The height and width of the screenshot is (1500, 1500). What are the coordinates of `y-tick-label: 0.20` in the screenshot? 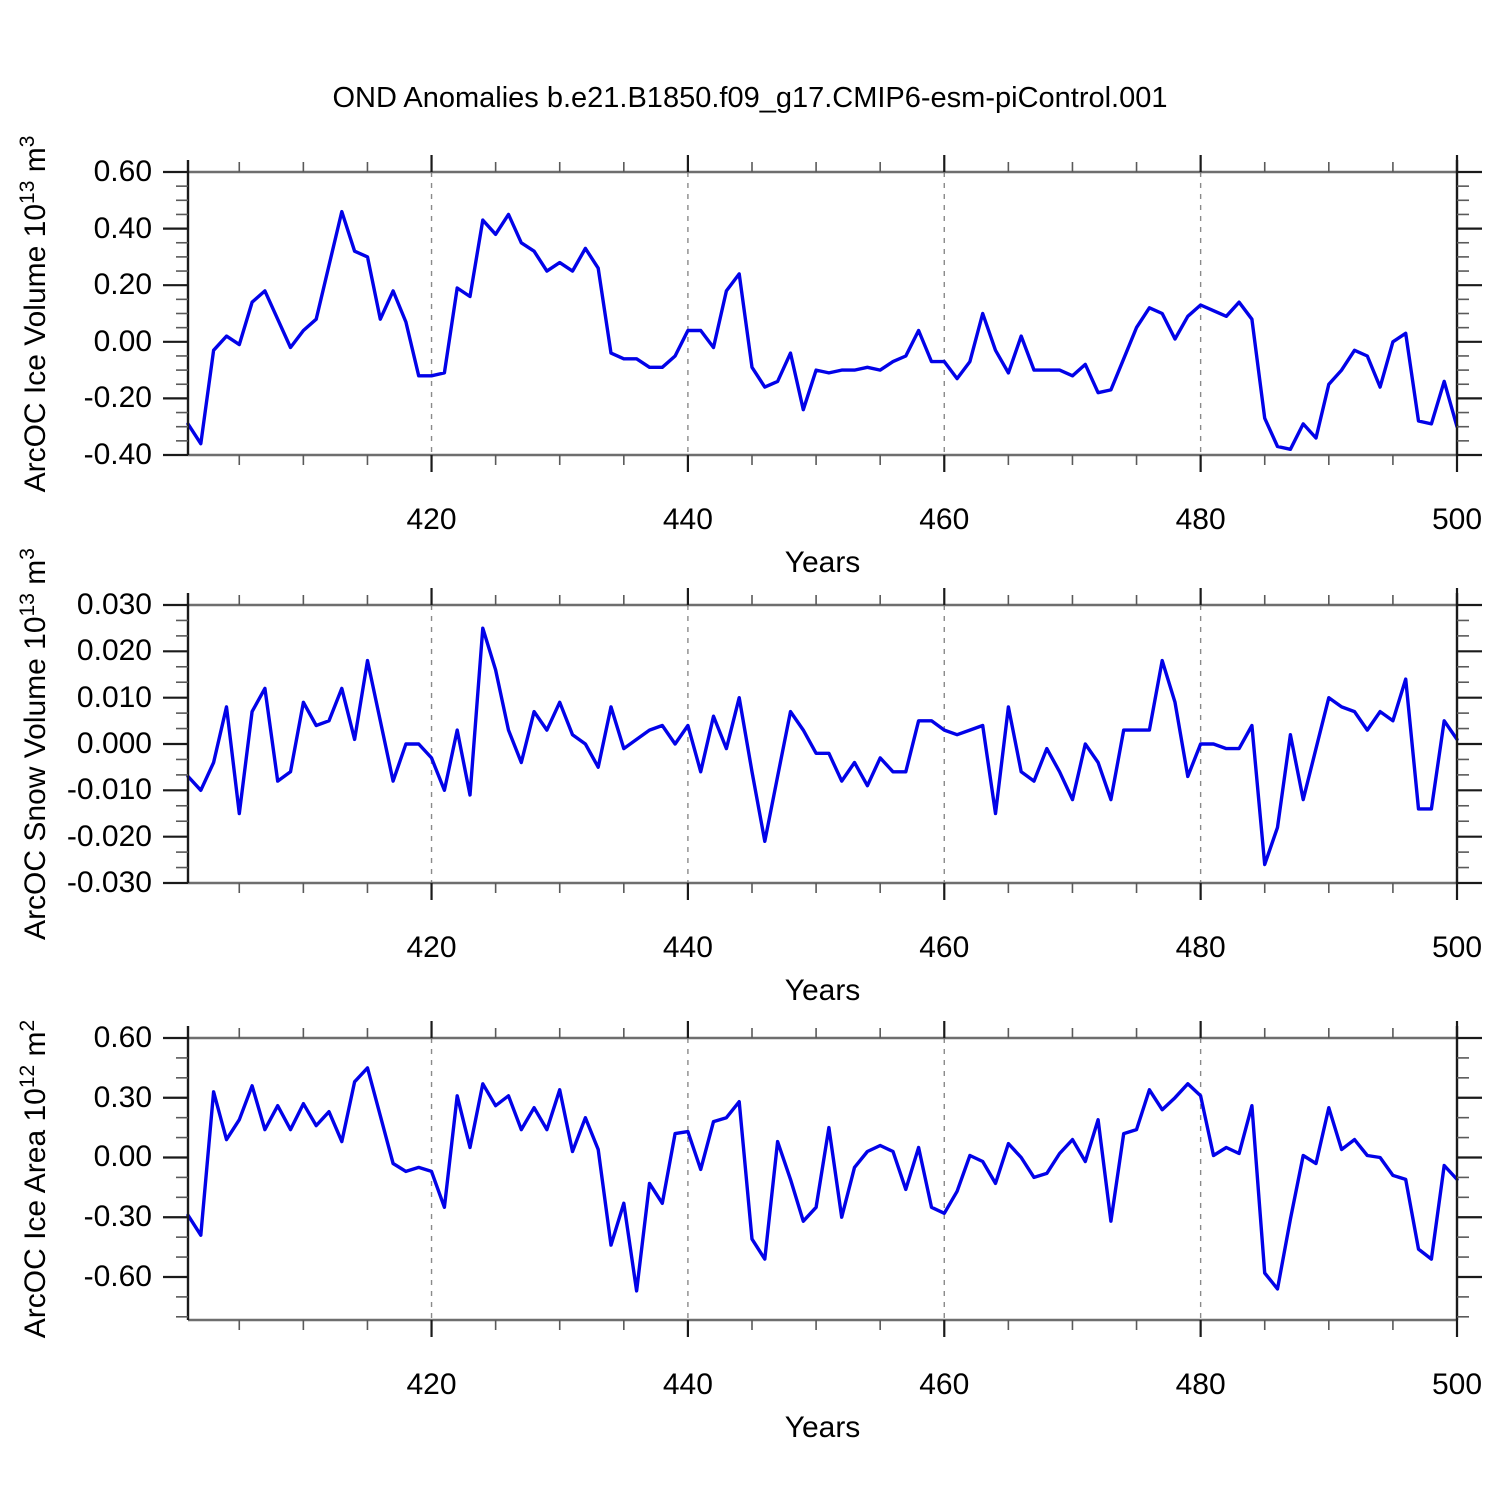 It's located at (122, 285).